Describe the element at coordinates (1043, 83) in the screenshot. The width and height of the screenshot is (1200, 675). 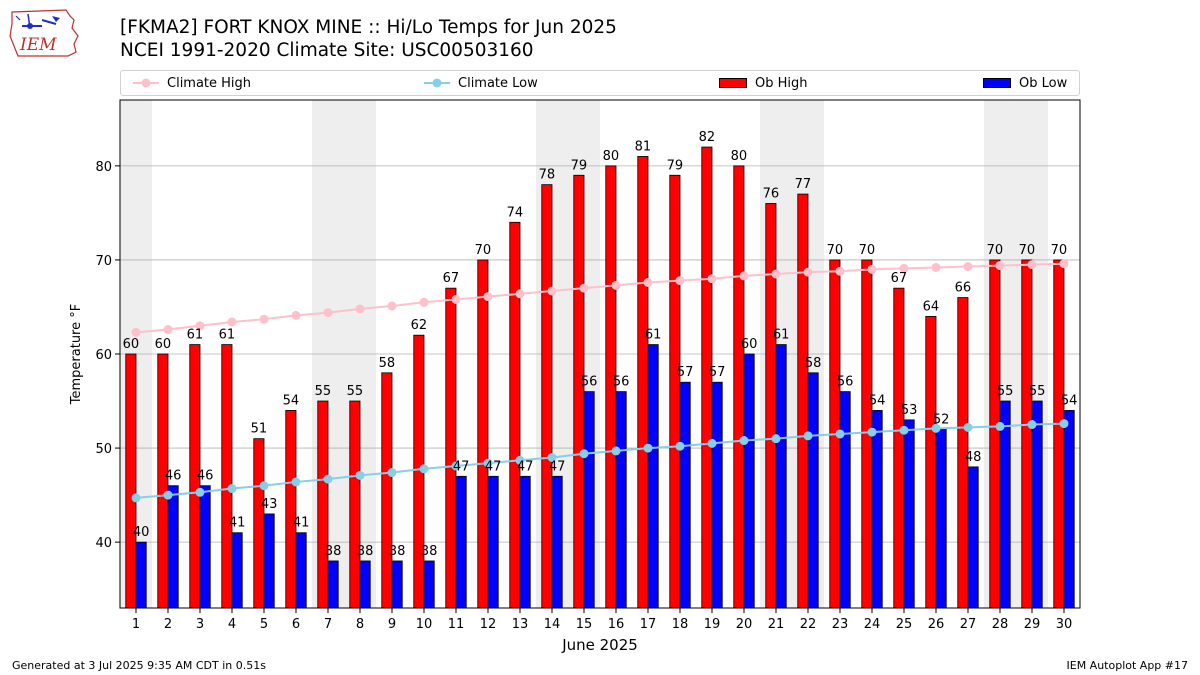
I see `legend-label-ob-low: Ob Low` at that location.